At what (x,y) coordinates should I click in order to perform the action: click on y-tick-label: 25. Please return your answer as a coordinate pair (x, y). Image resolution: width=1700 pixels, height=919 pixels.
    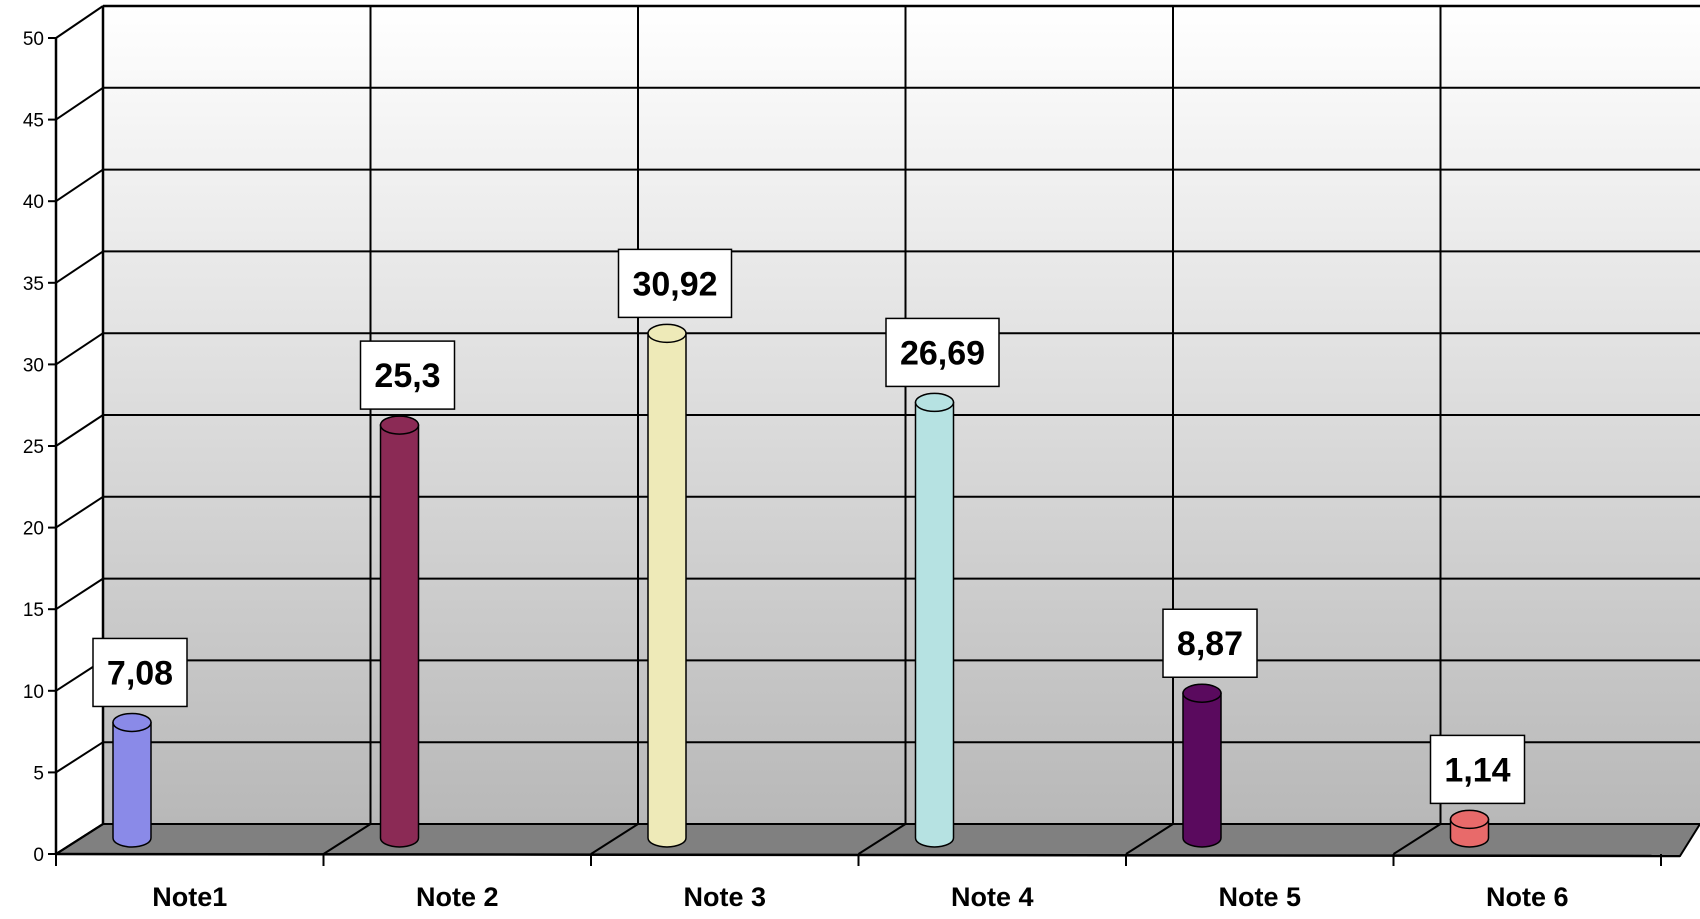
    Looking at the image, I should click on (33, 447).